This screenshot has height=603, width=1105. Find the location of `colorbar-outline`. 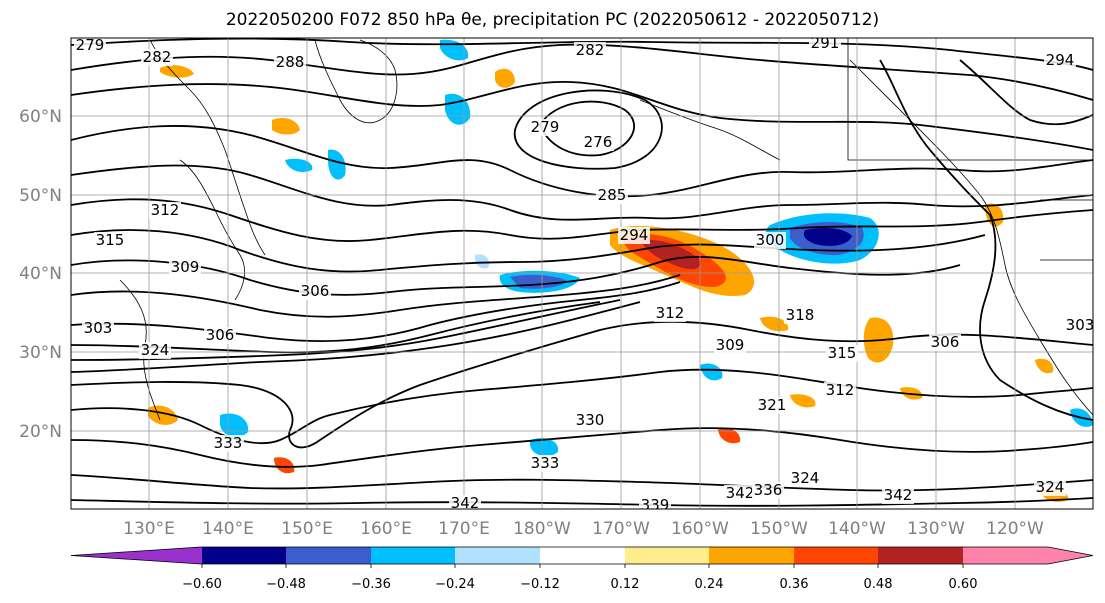

colorbar-outline is located at coordinates (582, 555).